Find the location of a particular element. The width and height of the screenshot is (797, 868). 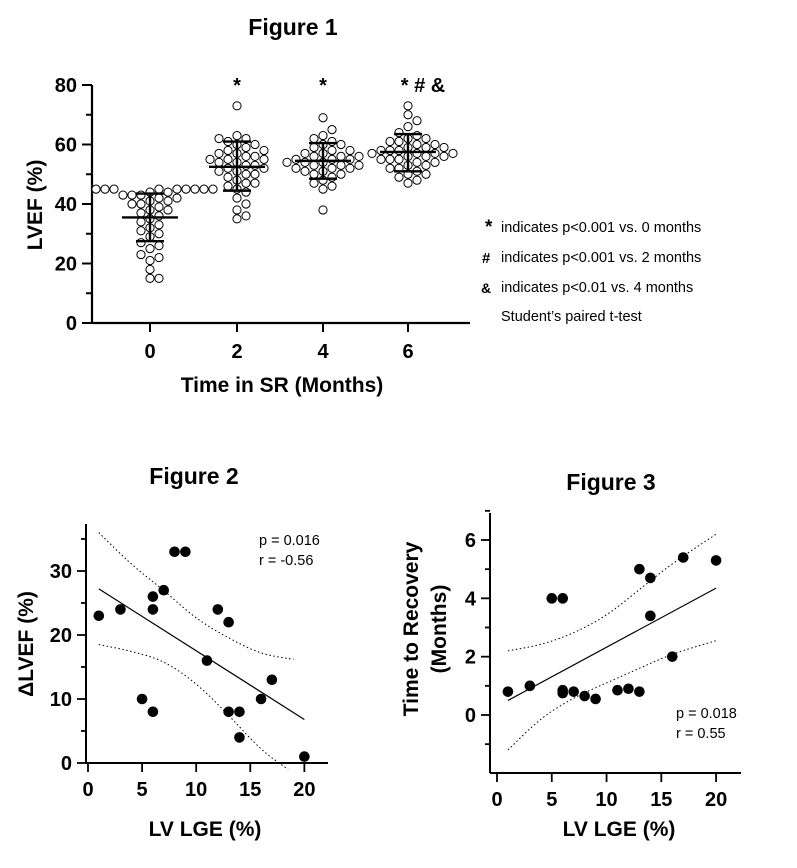

figure-2-x-axis-label: LV LGE (%) is located at coordinates (205, 829).